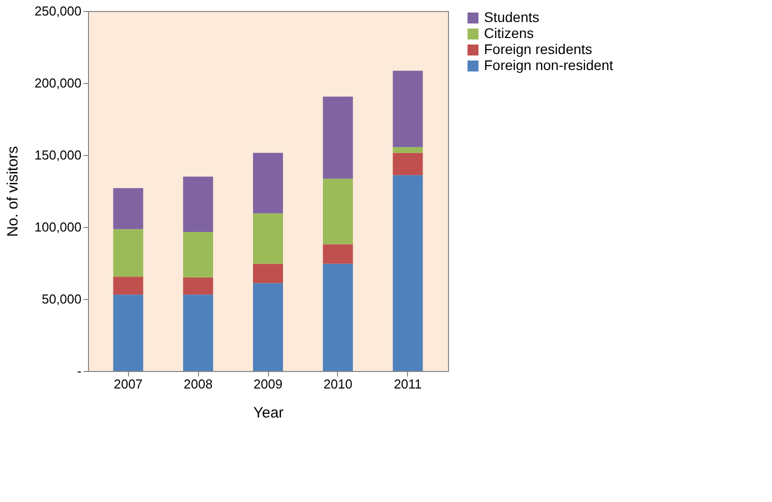 This screenshot has width=772, height=502. I want to click on y-tick-label: 50,000, so click(62, 299).